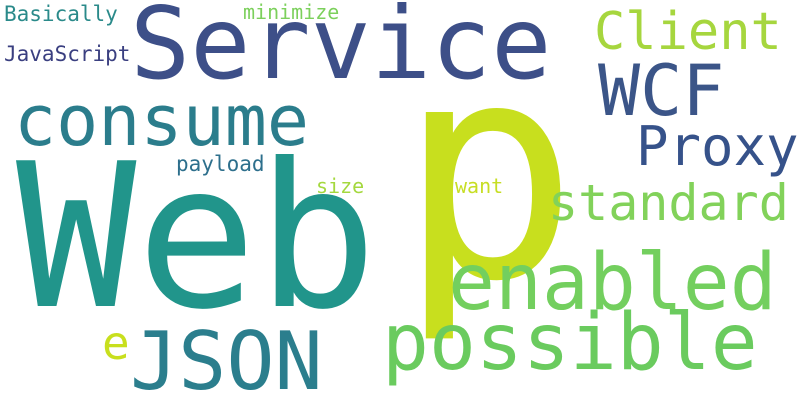  What do you see at coordinates (291, 12) in the screenshot?
I see `word-minimize: minimize` at bounding box center [291, 12].